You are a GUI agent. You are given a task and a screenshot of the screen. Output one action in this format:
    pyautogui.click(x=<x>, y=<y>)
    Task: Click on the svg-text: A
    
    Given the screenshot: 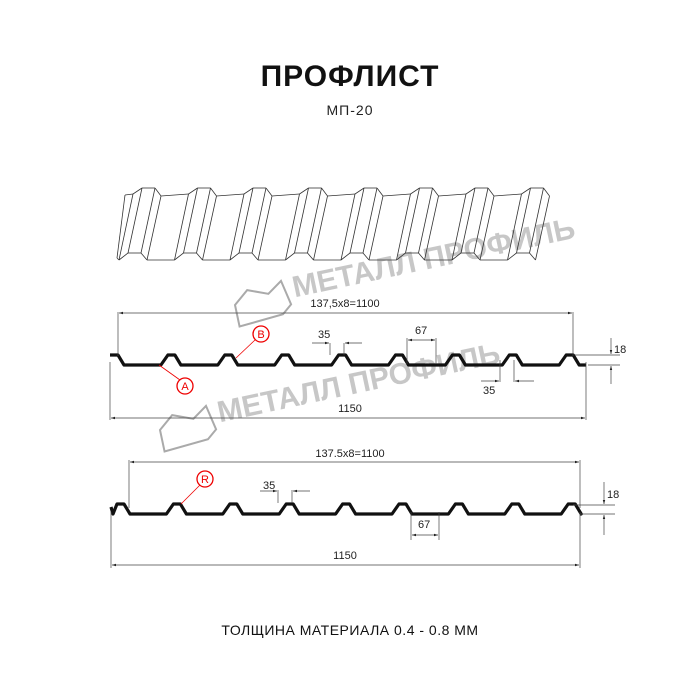 What is the action you would take?
    pyautogui.click(x=185, y=387)
    